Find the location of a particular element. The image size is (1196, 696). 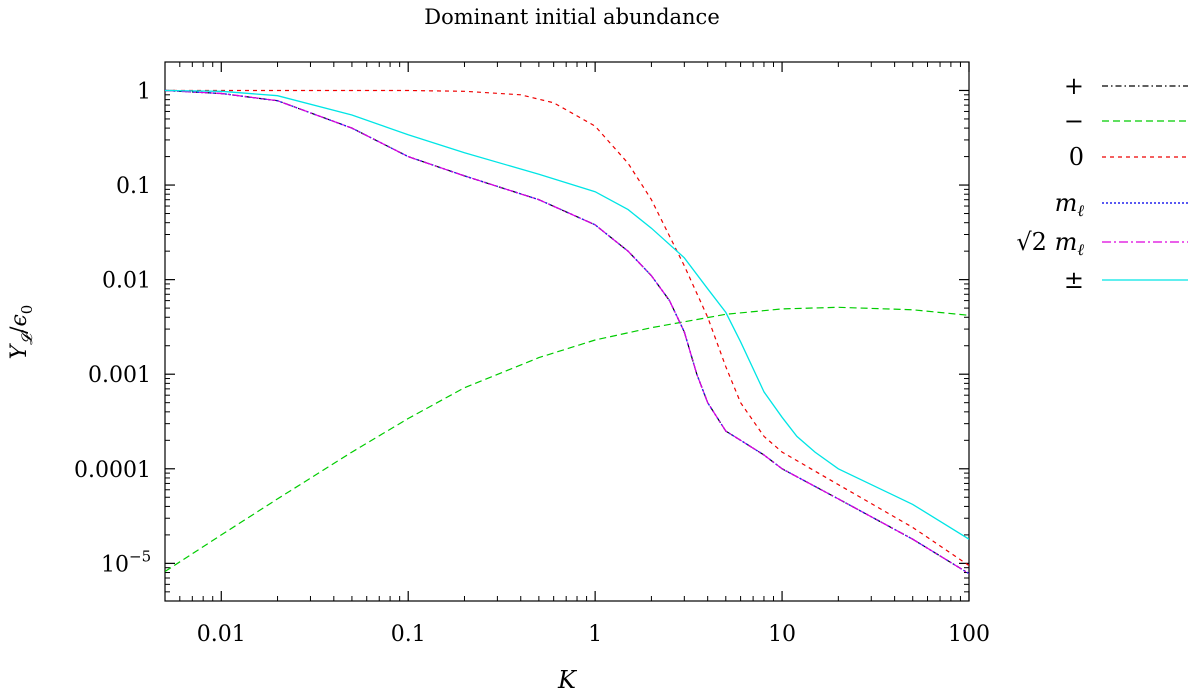

y-tick-label: 10−5 is located at coordinates (126, 562).